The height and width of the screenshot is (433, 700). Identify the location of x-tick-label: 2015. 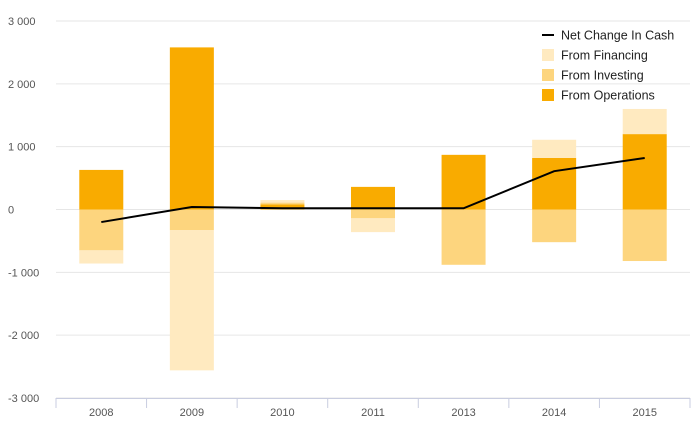
(644, 413).